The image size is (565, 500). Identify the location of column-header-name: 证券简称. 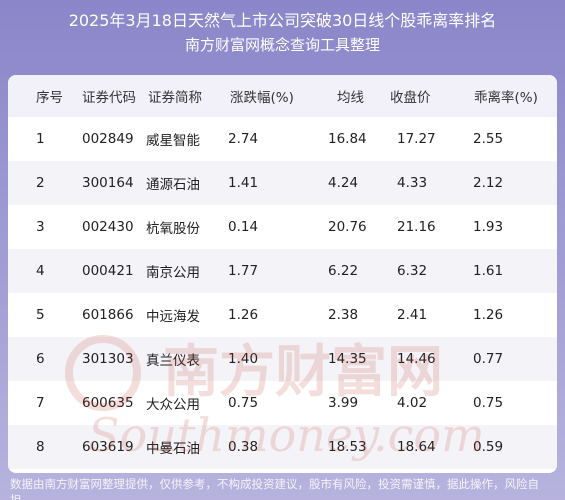
(175, 98).